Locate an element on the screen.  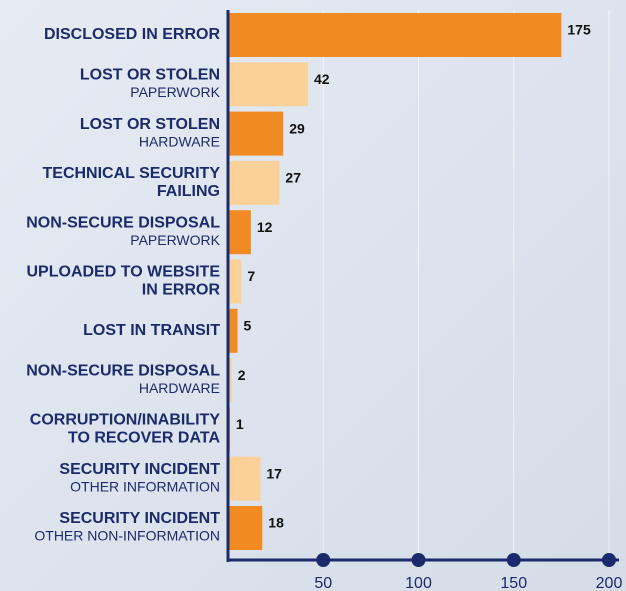
value-label: 27 is located at coordinates (293, 178).